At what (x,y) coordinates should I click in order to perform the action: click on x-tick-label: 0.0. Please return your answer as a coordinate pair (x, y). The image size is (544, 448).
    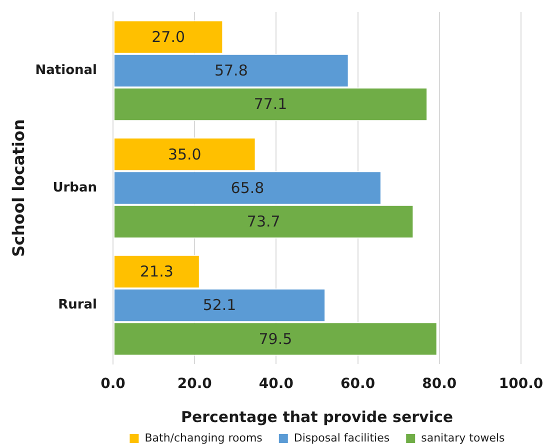
    Looking at the image, I should click on (113, 384).